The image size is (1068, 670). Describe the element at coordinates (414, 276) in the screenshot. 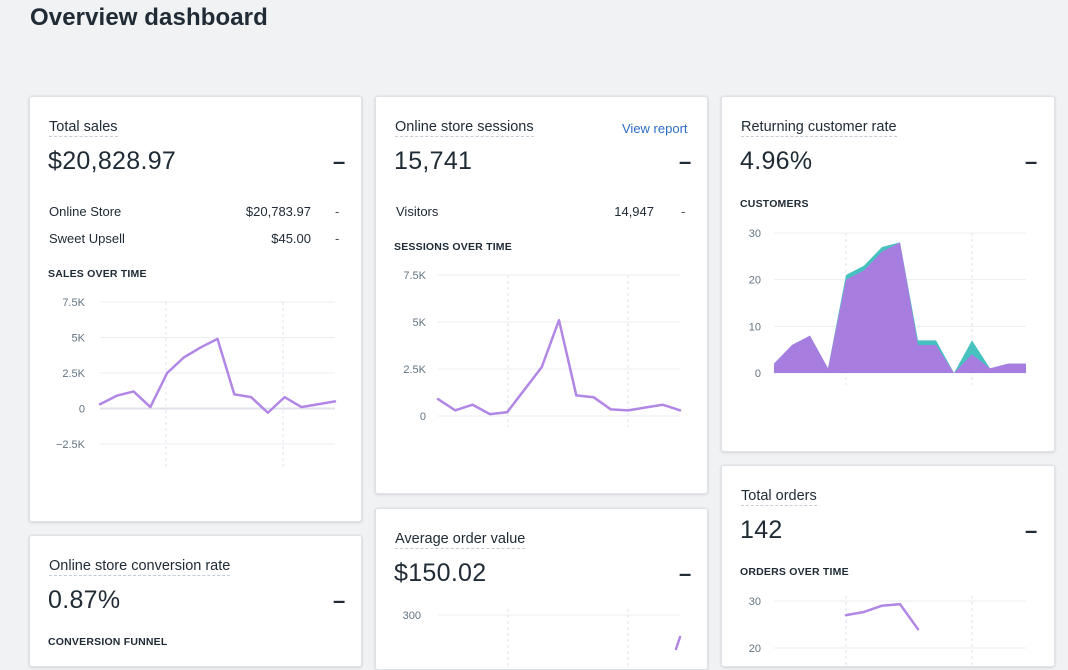

I see `sessions-tick-label: 7.5K` at that location.